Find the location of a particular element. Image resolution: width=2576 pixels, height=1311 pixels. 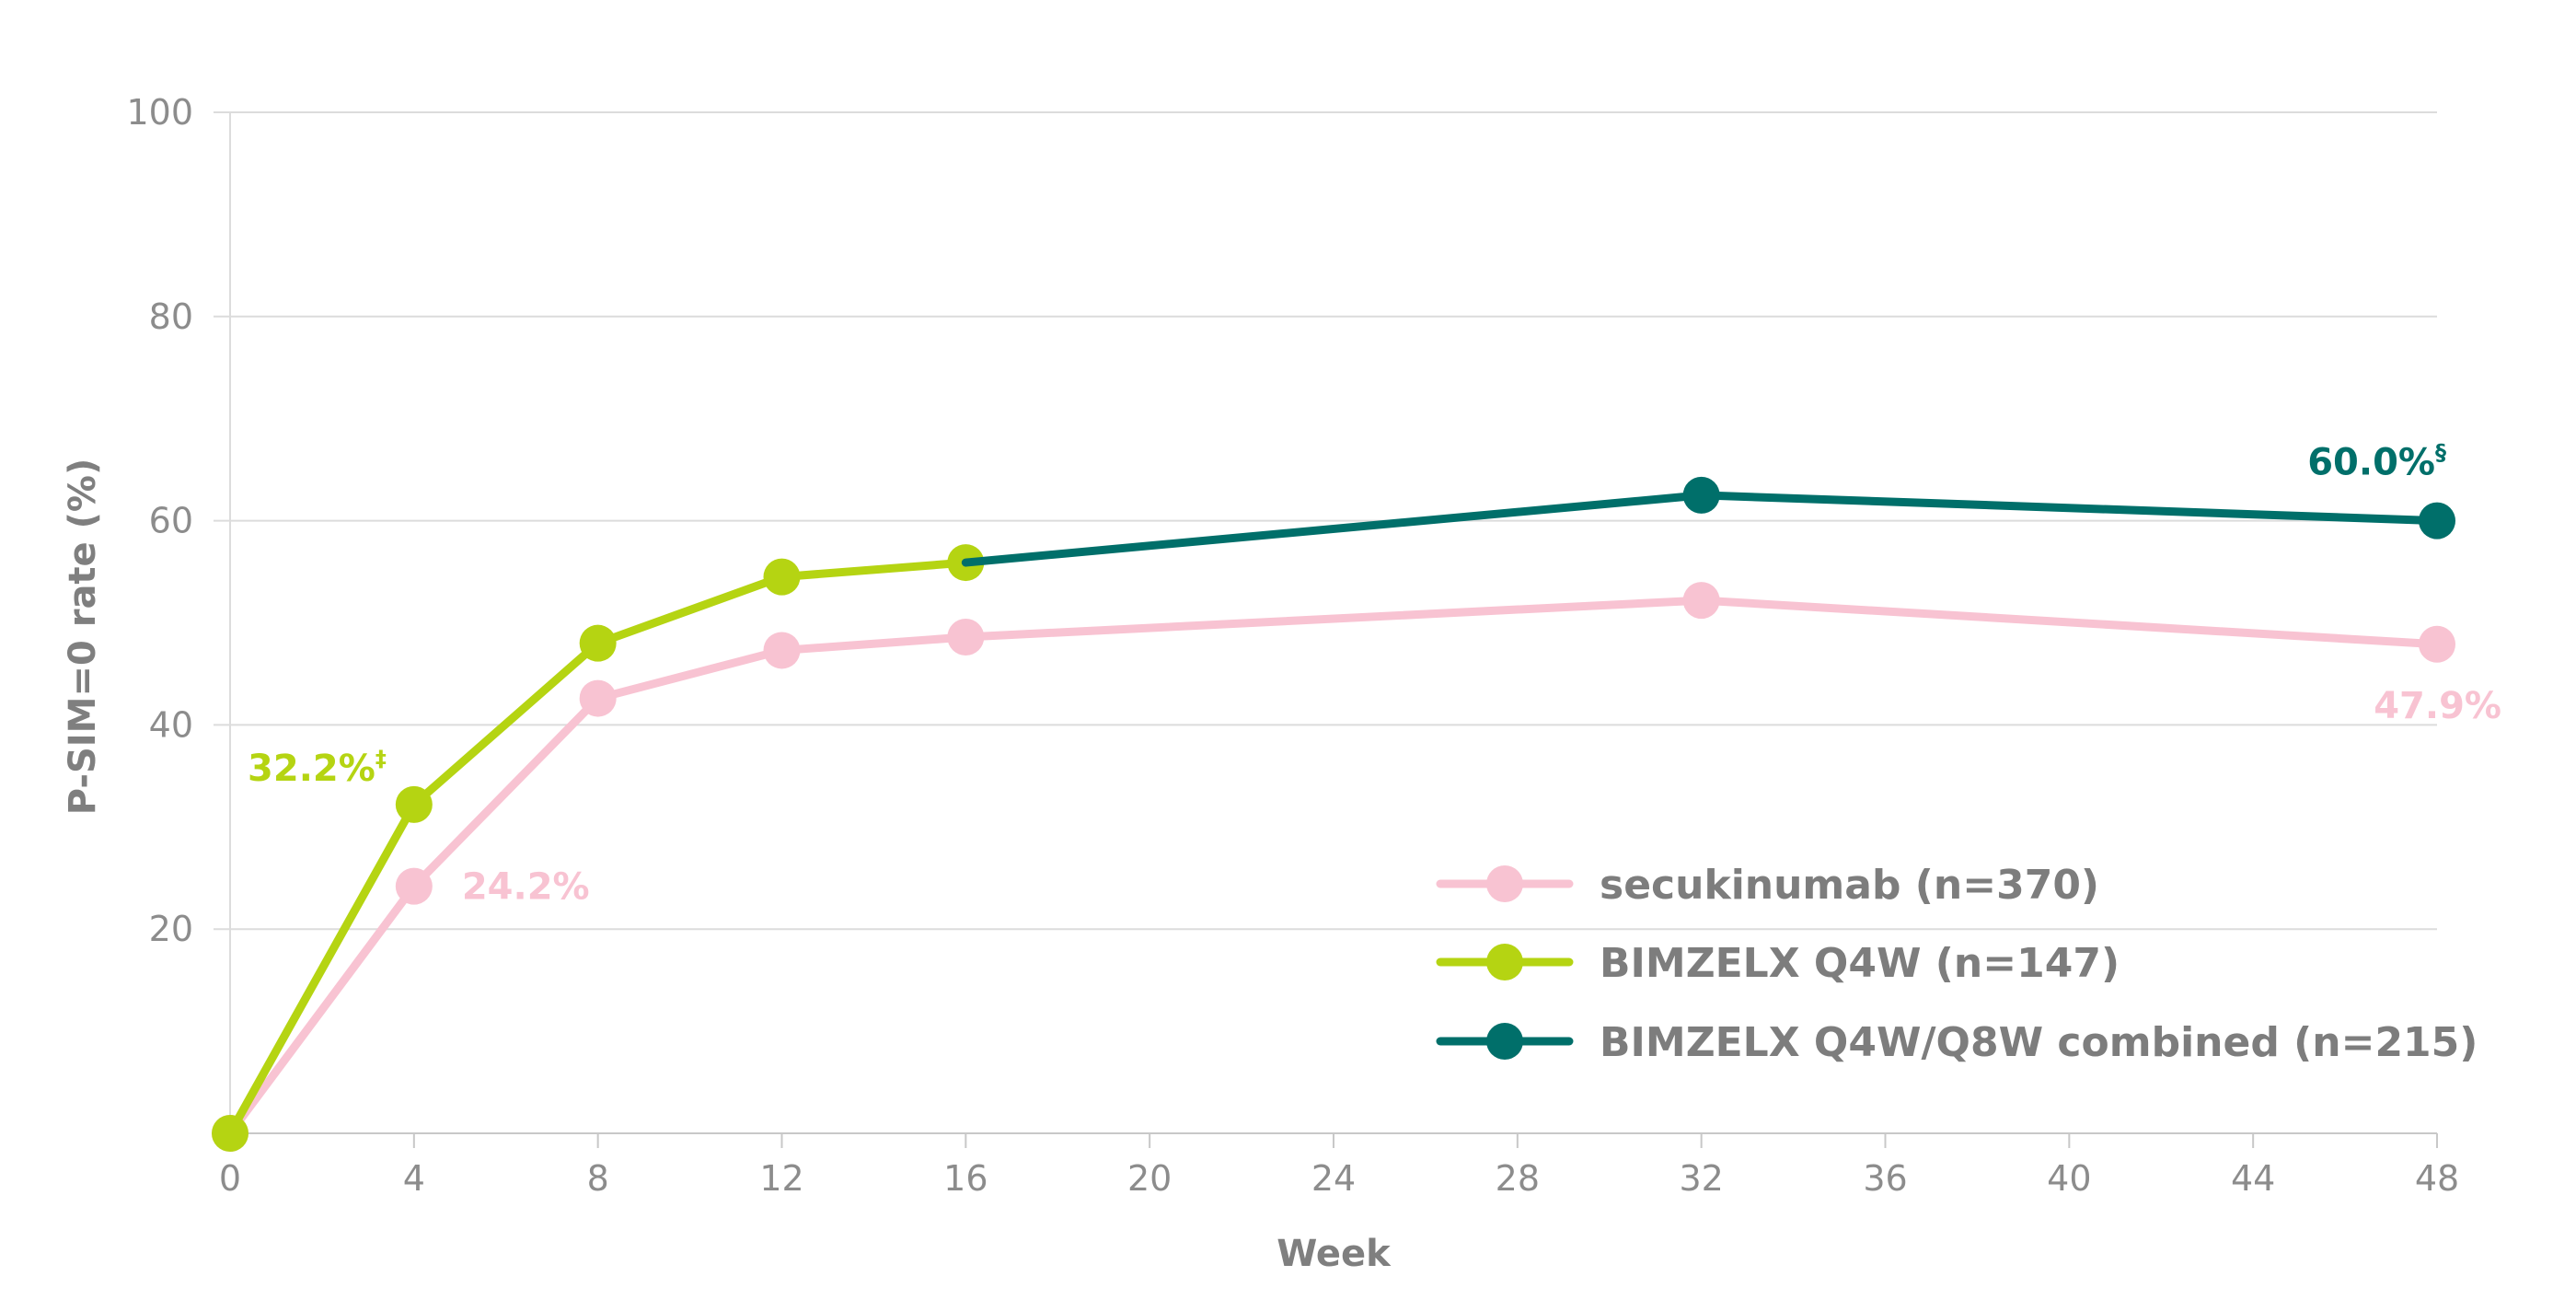

x-tick-label: 40 is located at coordinates (2069, 1178).